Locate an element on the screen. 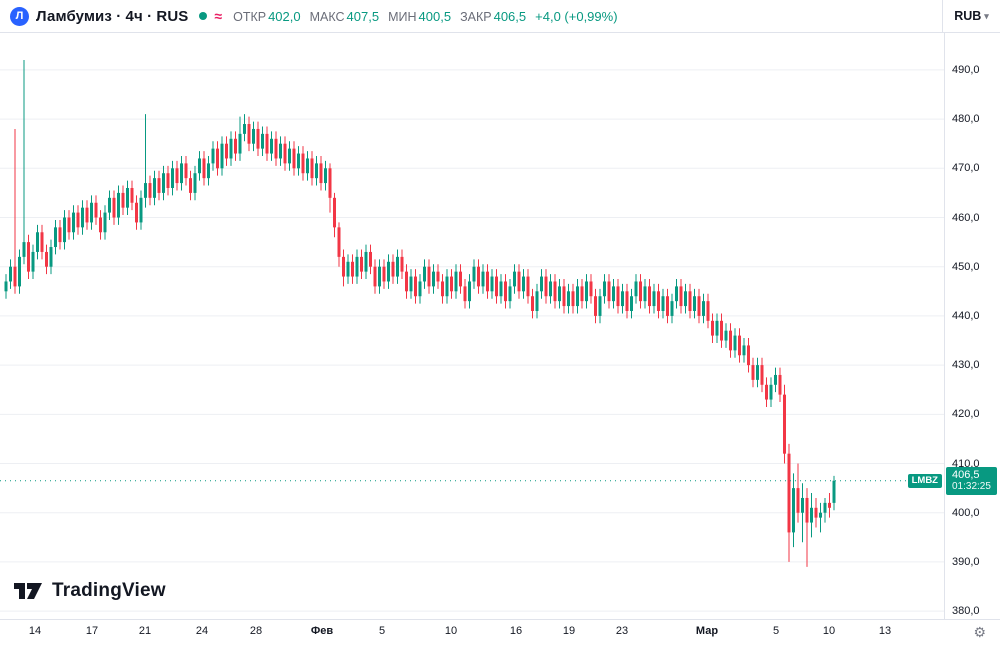 The image size is (1000, 645). tradingview-logo: TradingView is located at coordinates (90, 591).